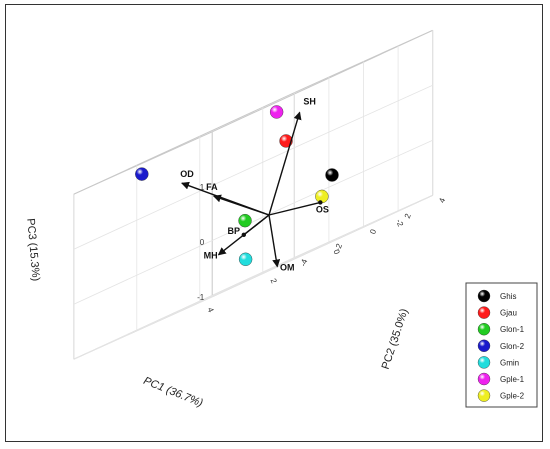  I want to click on loading-label: SH, so click(309, 101).